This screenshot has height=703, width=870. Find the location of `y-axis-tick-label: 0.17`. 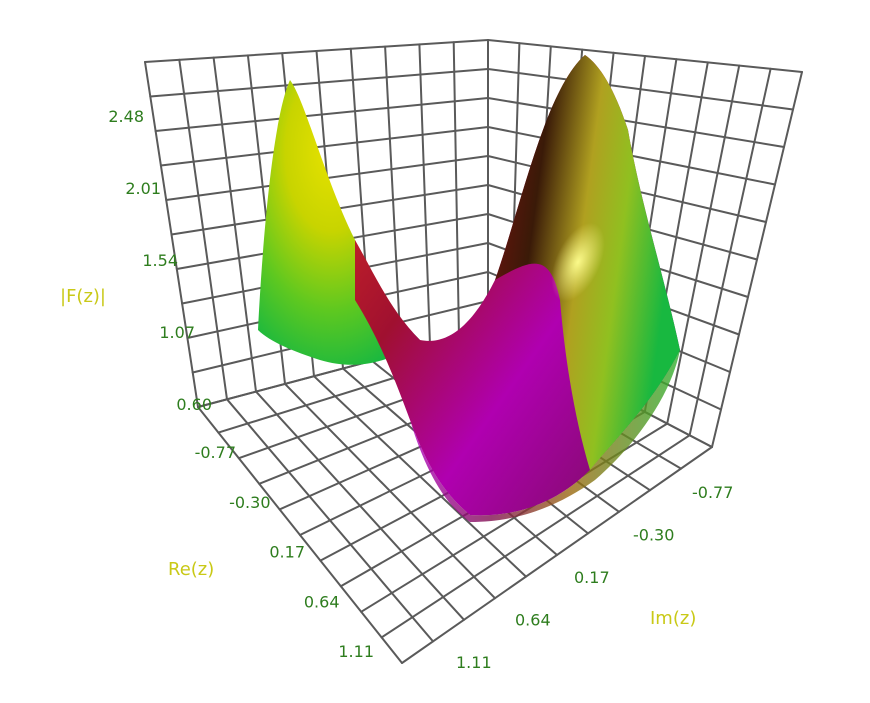

y-axis-tick-label: 0.17 is located at coordinates (592, 577).